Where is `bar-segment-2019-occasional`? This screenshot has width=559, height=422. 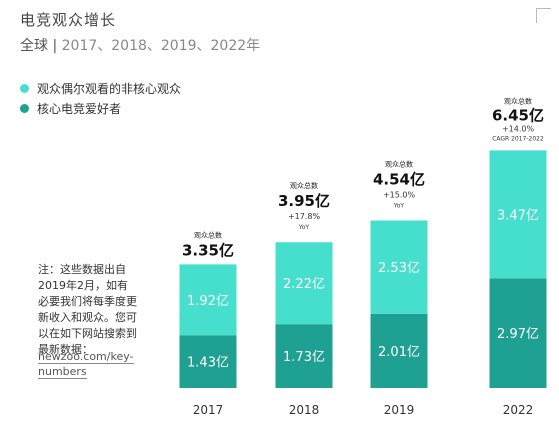 bar-segment-2019-occasional is located at coordinates (399, 267).